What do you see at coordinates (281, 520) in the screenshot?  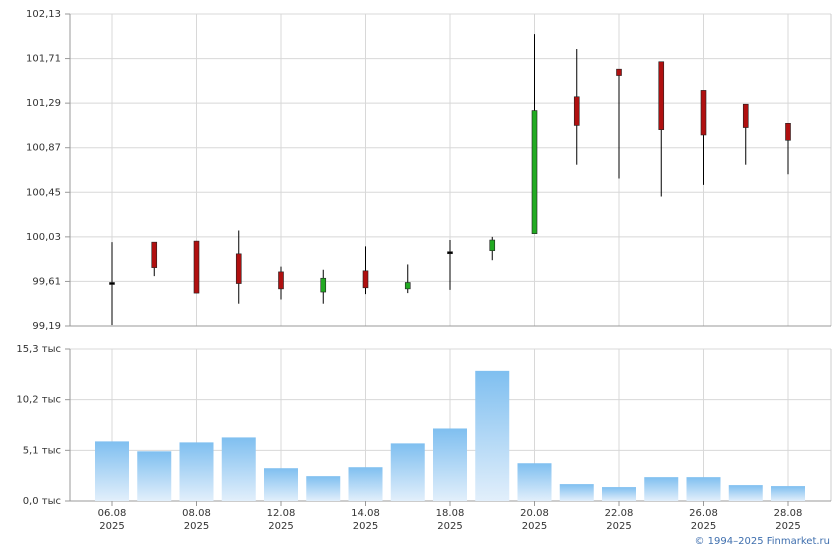 I see `x-tick-label: 12.08 2025` at bounding box center [281, 520].